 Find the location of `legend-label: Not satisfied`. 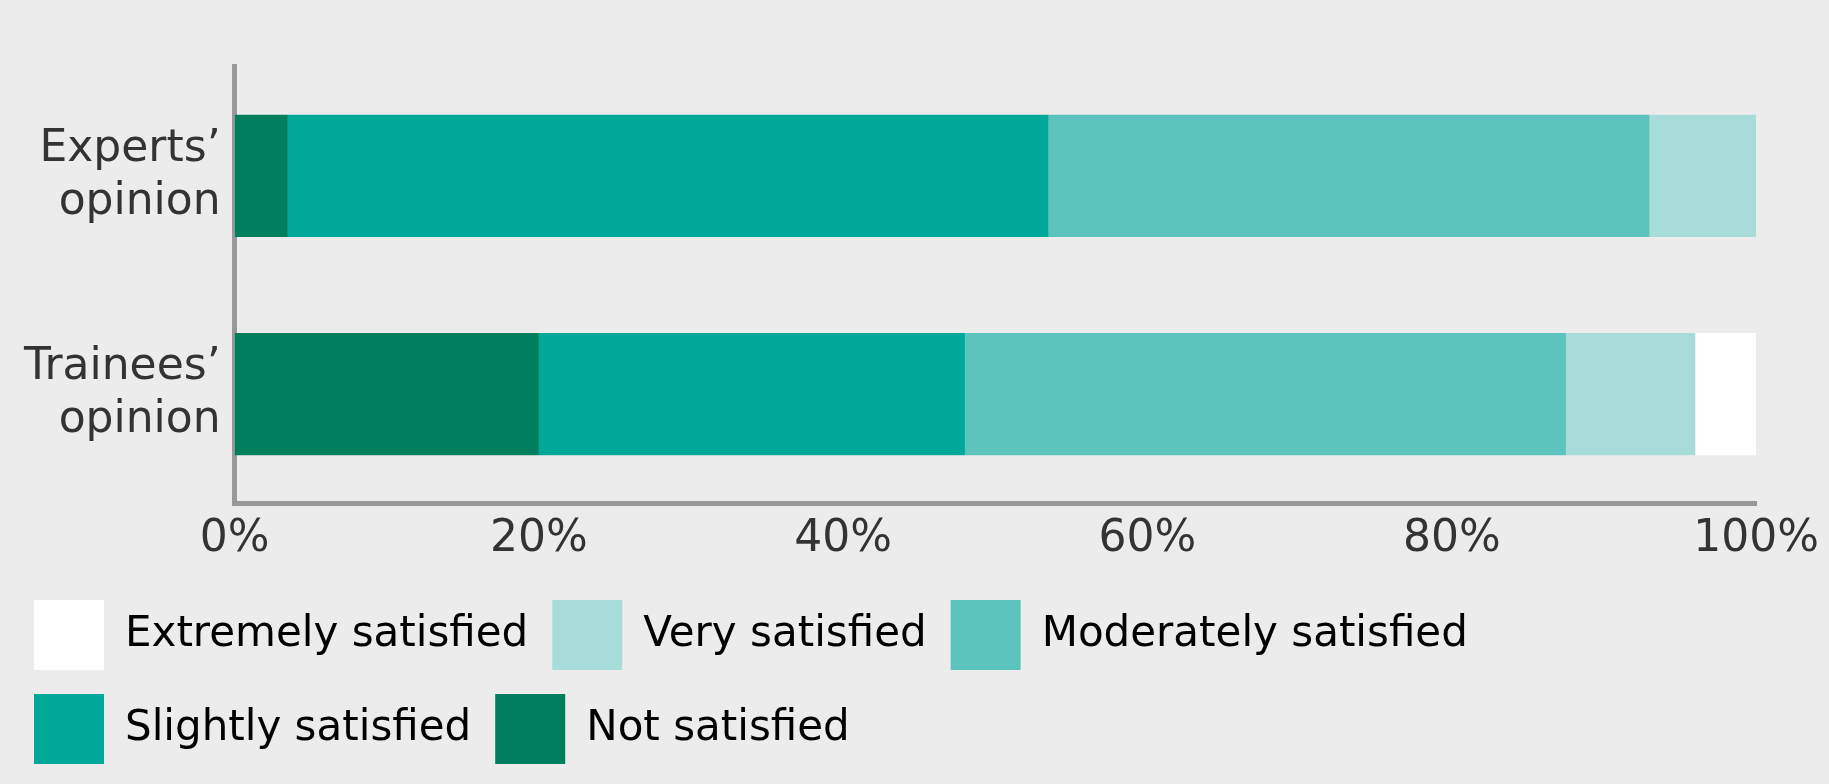

legend-label: Not satisfied is located at coordinates (718, 725).